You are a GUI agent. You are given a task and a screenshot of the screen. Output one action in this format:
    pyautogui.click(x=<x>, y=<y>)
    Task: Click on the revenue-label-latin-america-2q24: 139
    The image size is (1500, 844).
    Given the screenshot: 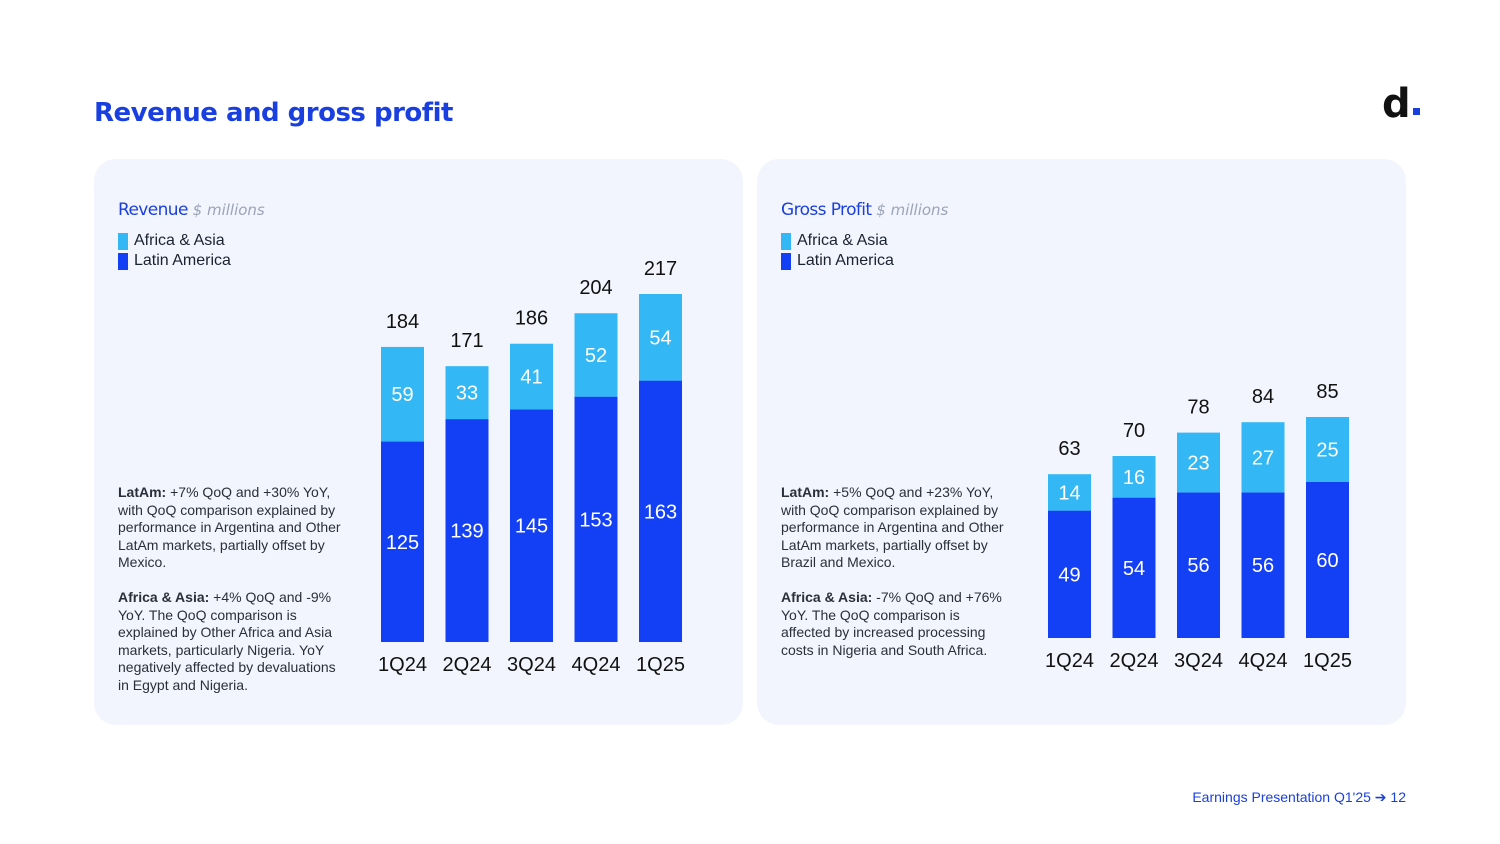 What is the action you would take?
    pyautogui.click(x=466, y=532)
    